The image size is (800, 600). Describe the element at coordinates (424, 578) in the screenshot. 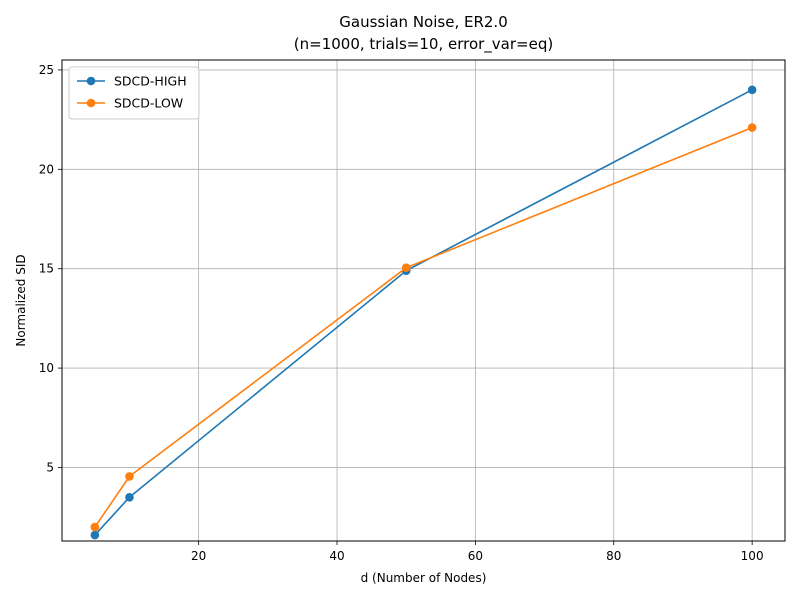

I see `x-axis-label: d (Number of Nodes)` at that location.